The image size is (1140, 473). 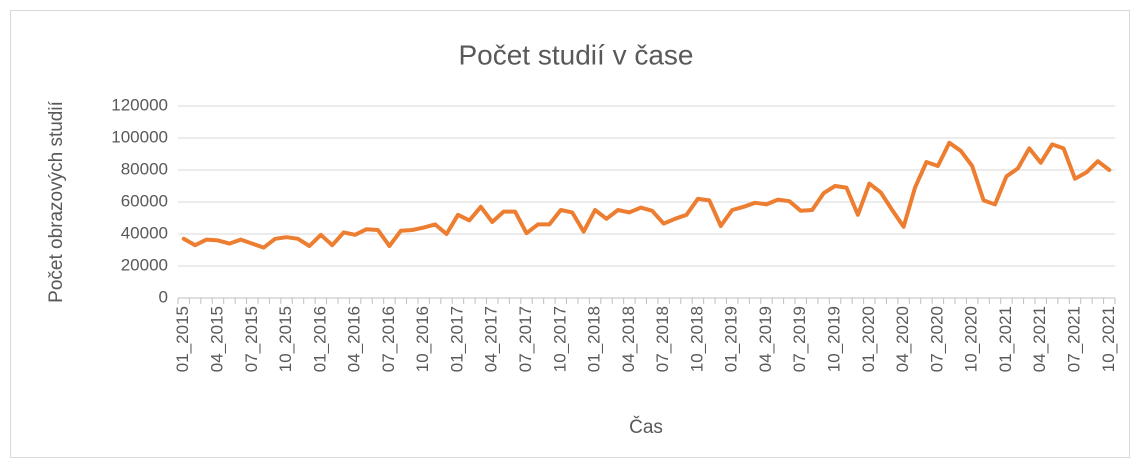 I want to click on chart-title: Počet studií v čase, so click(x=575, y=54).